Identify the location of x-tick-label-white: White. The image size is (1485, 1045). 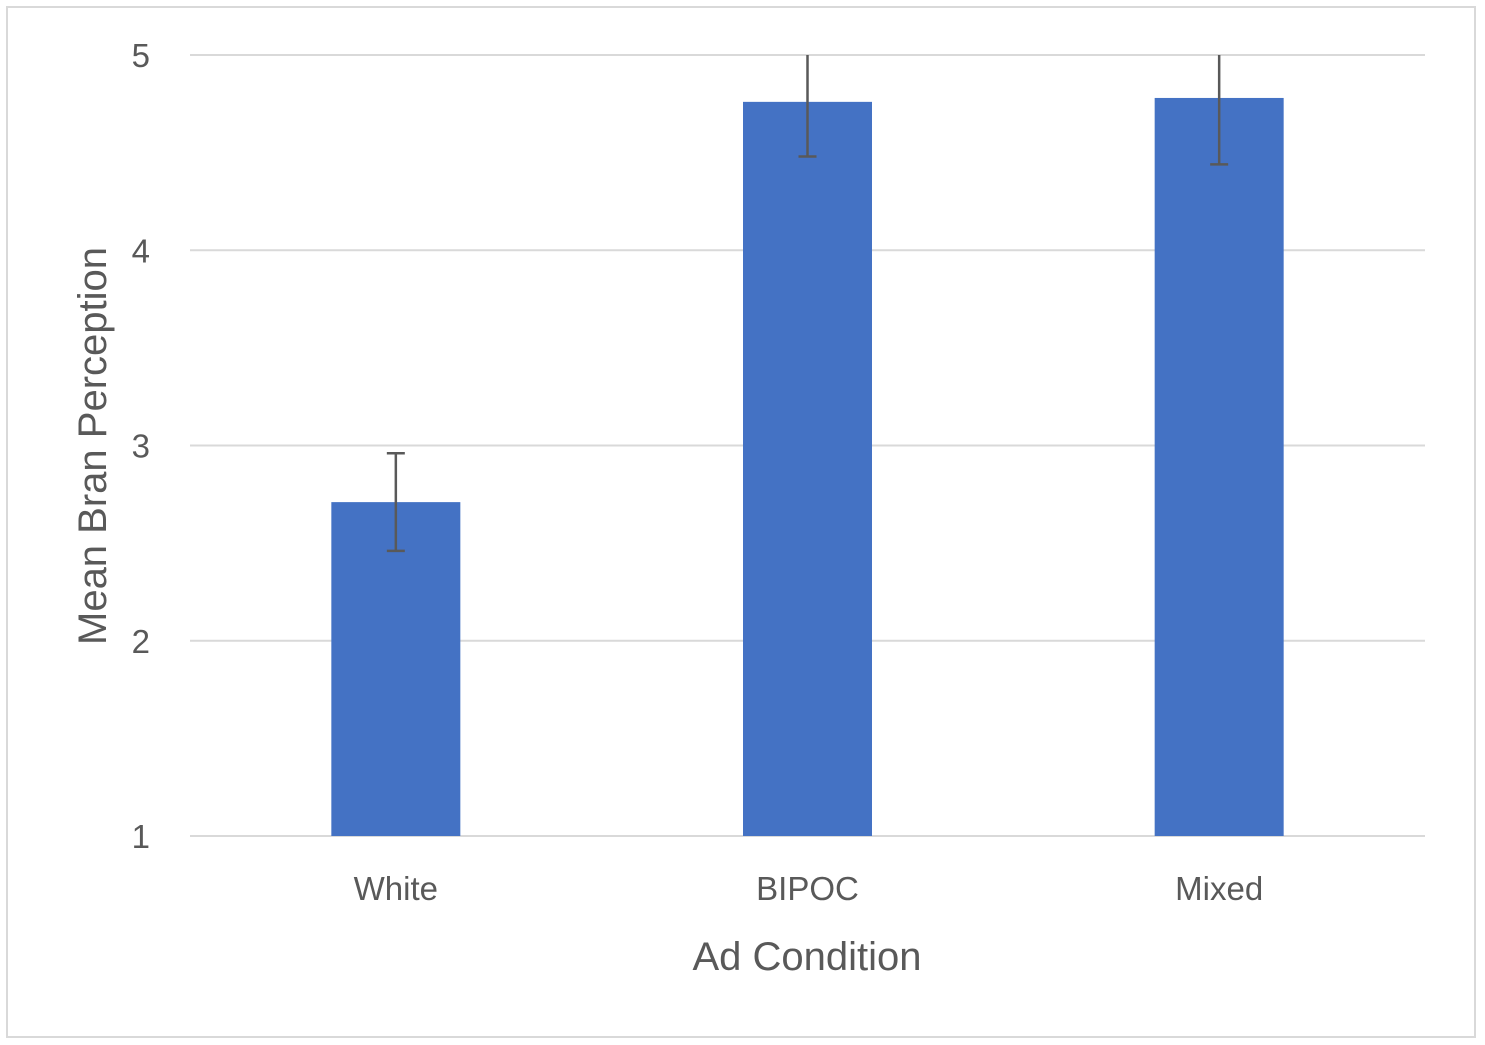
(396, 888).